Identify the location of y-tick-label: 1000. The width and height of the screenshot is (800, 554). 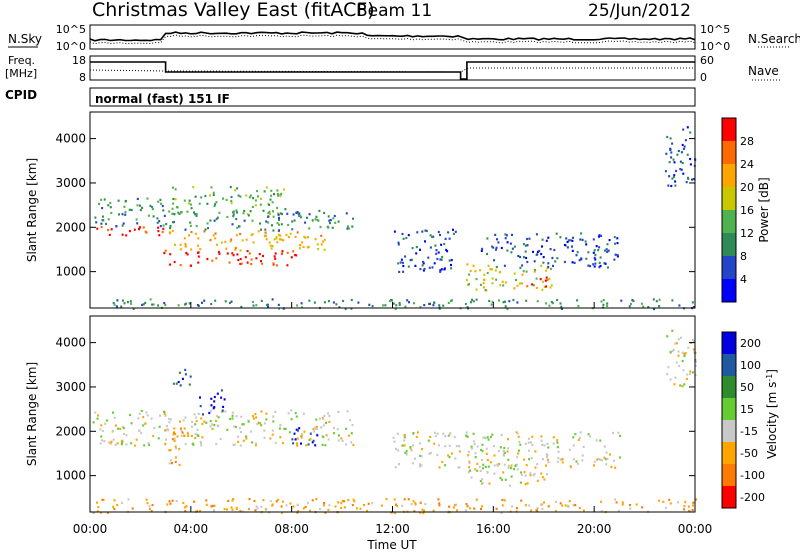
(70, 272).